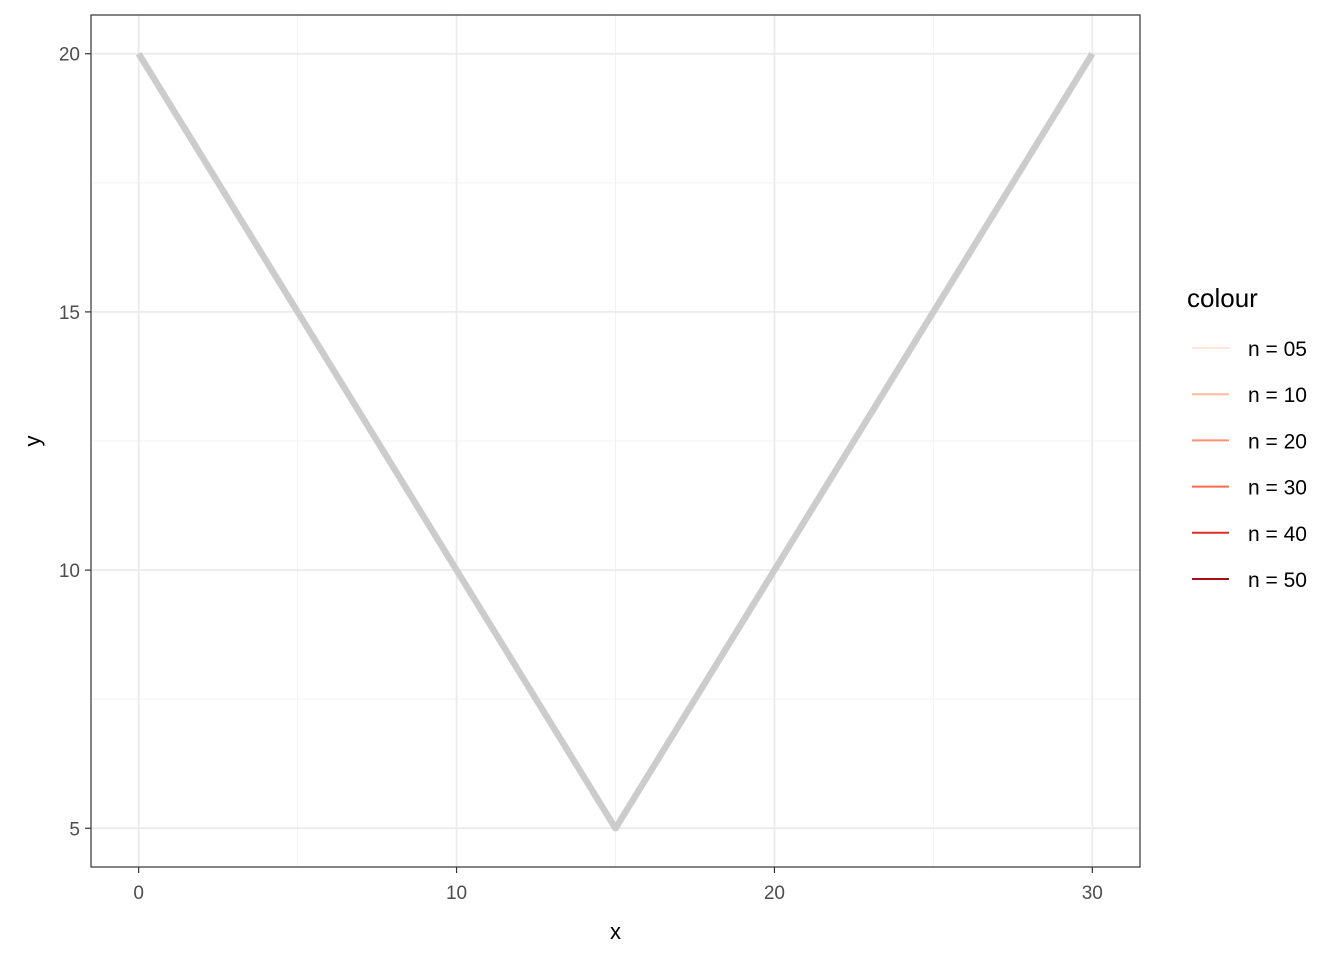 This screenshot has height=965, width=1344. Describe the element at coordinates (1277, 349) in the screenshot. I see `legend-label: n = 05` at that location.